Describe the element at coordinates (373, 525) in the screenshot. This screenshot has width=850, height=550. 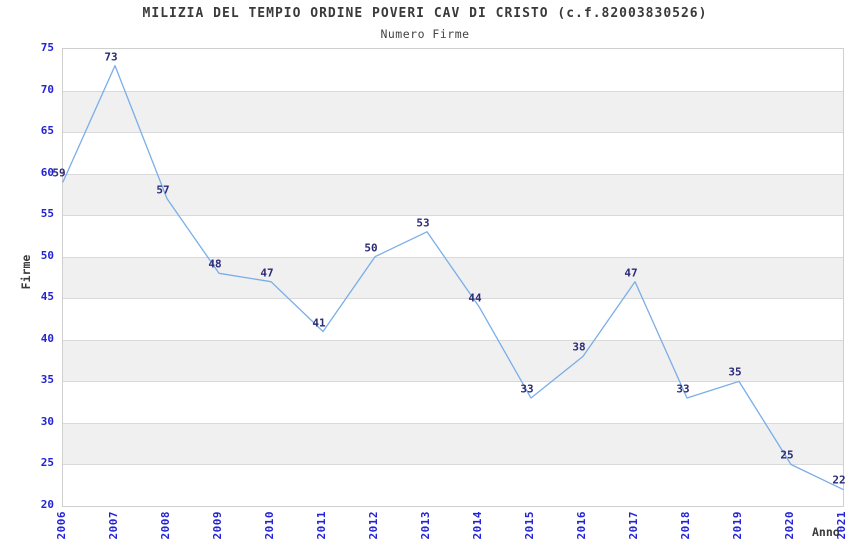
I see `x-tick-label: 2012` at that location.